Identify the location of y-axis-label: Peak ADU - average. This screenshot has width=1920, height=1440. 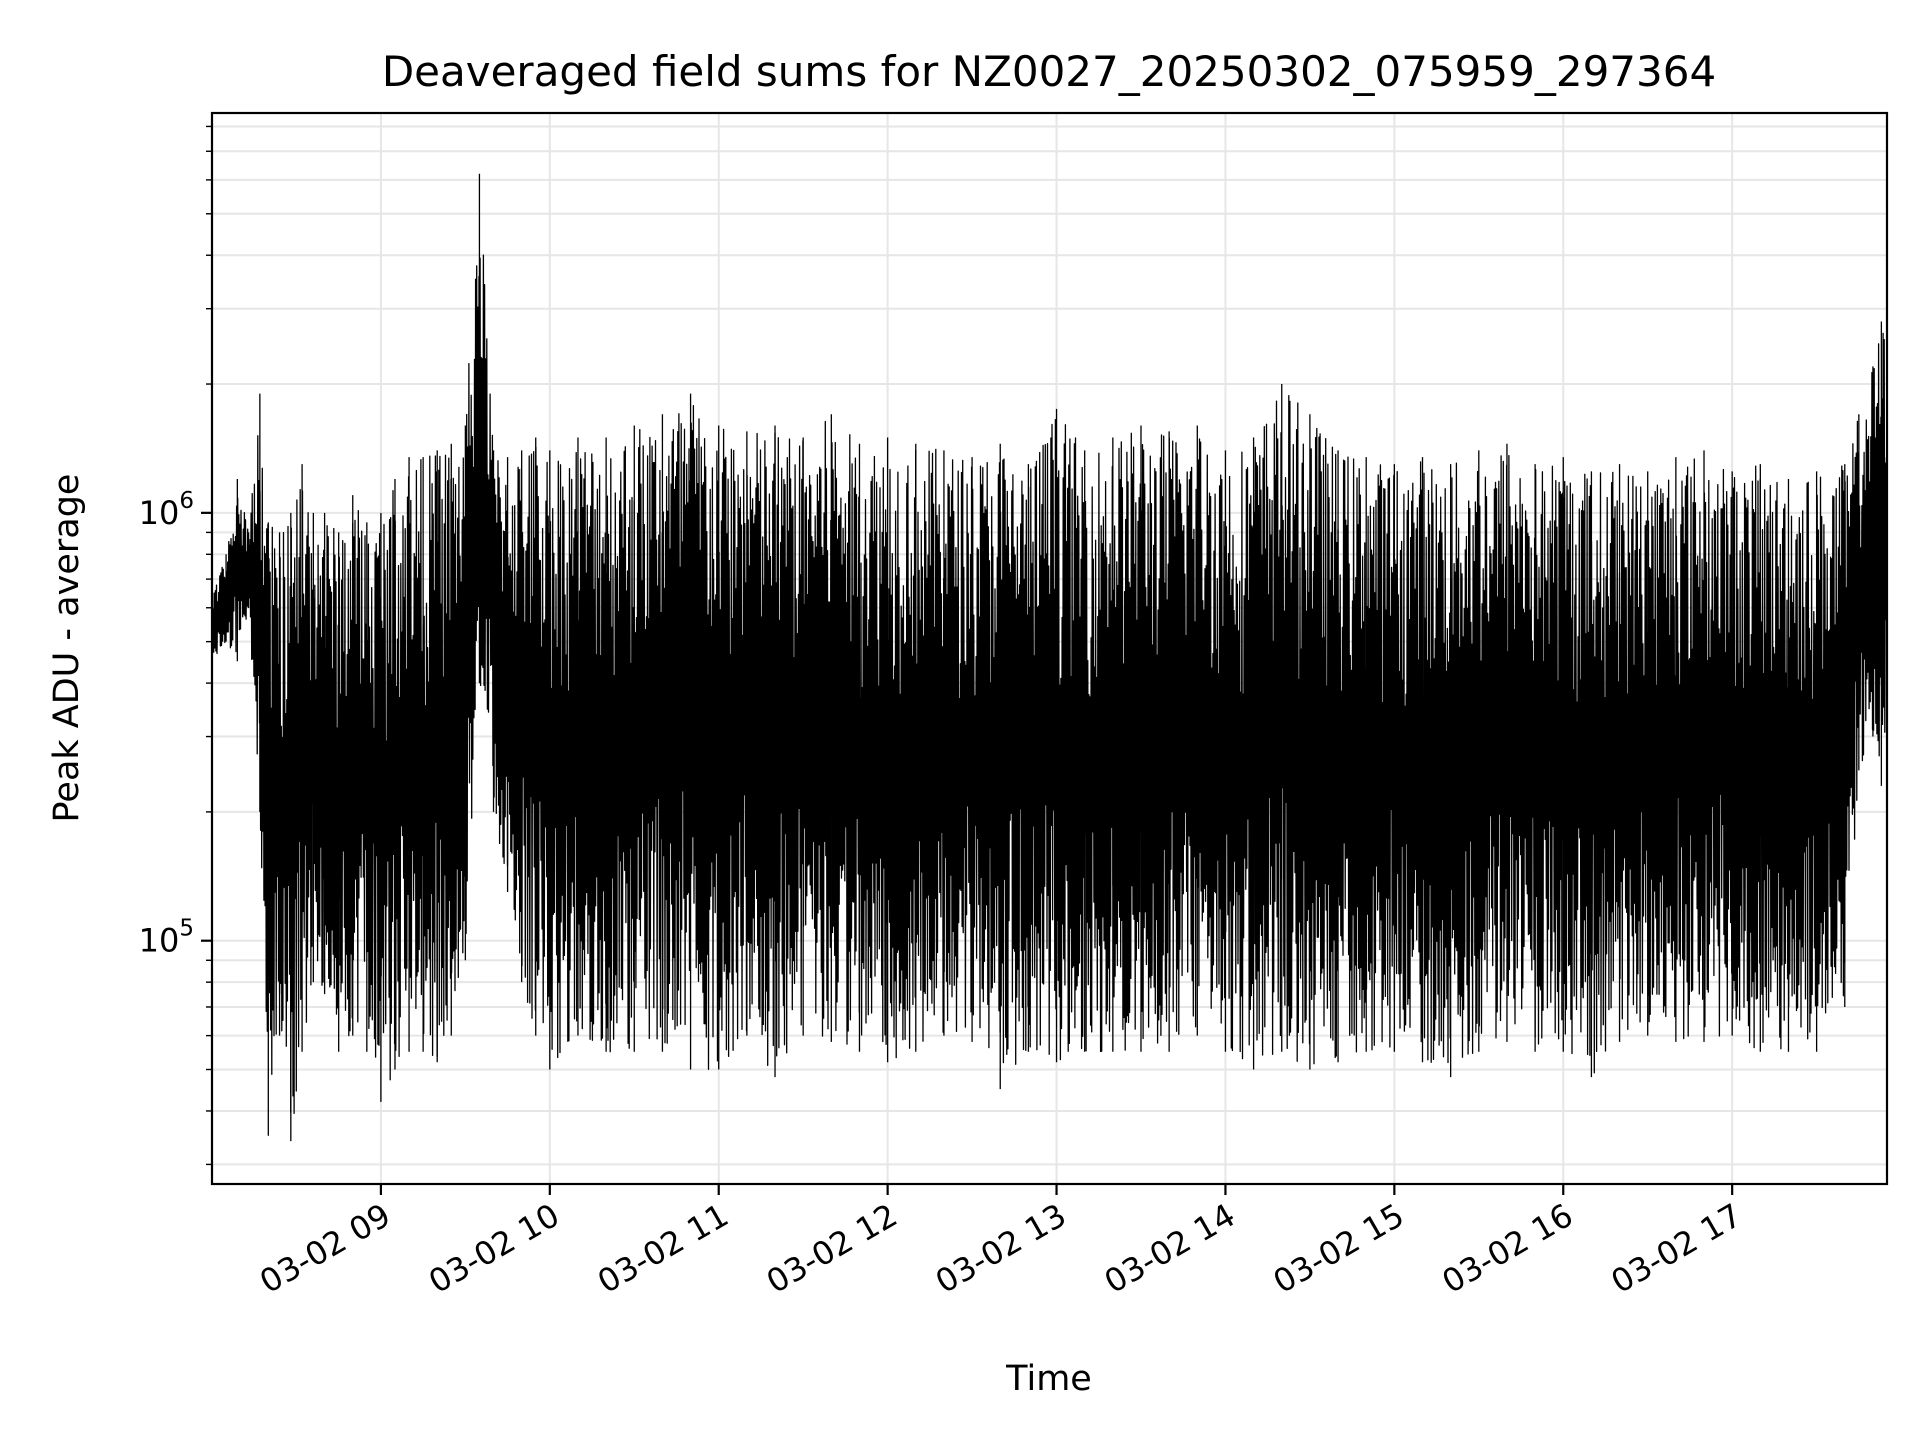
(67, 648).